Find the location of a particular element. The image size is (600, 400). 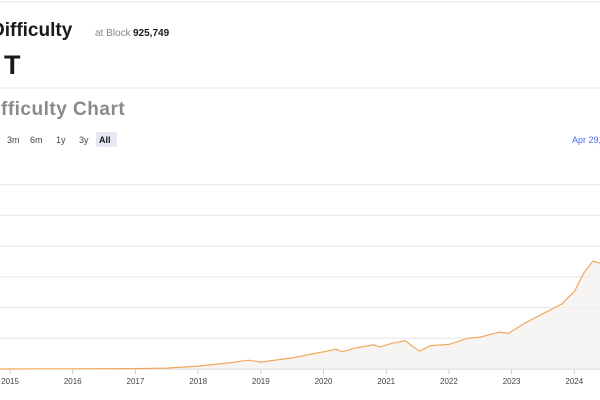

range-button-label: 3m is located at coordinates (13, 140).